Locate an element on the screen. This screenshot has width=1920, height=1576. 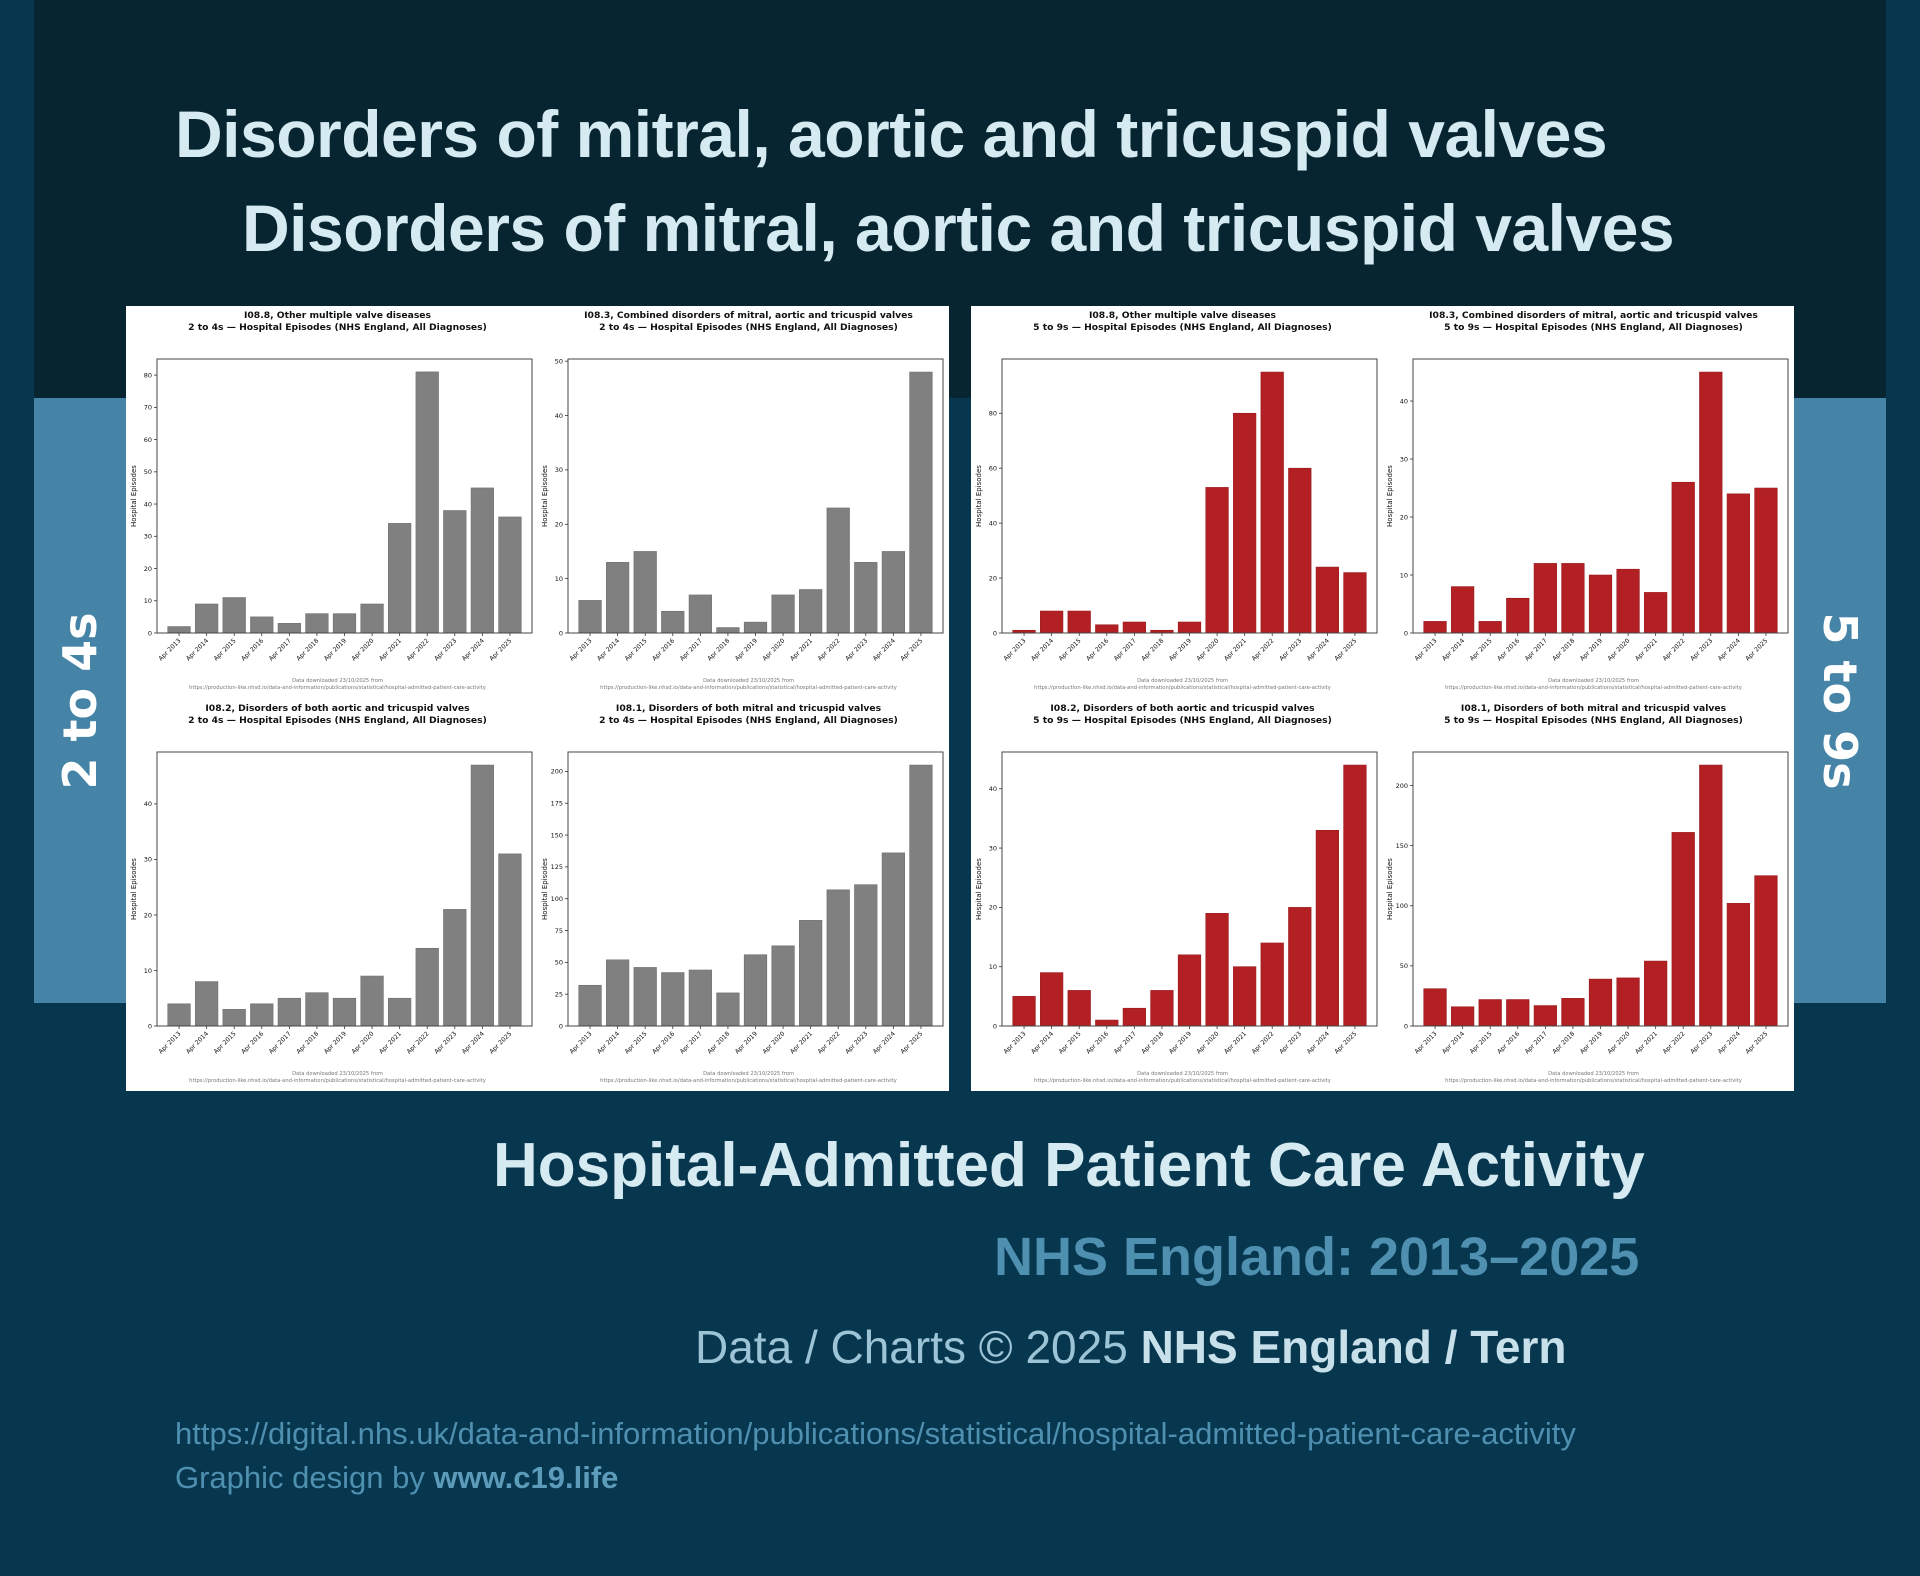
x-tick-label: Apr 2014 is located at coordinates (608, 649).